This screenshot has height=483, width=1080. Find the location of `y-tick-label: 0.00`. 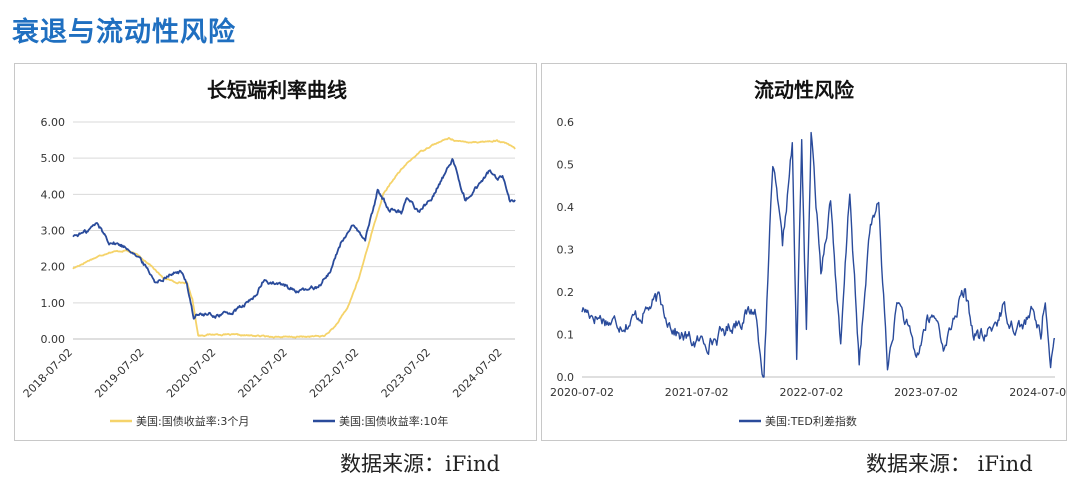

y-tick-label: 0.00 is located at coordinates (53, 339).